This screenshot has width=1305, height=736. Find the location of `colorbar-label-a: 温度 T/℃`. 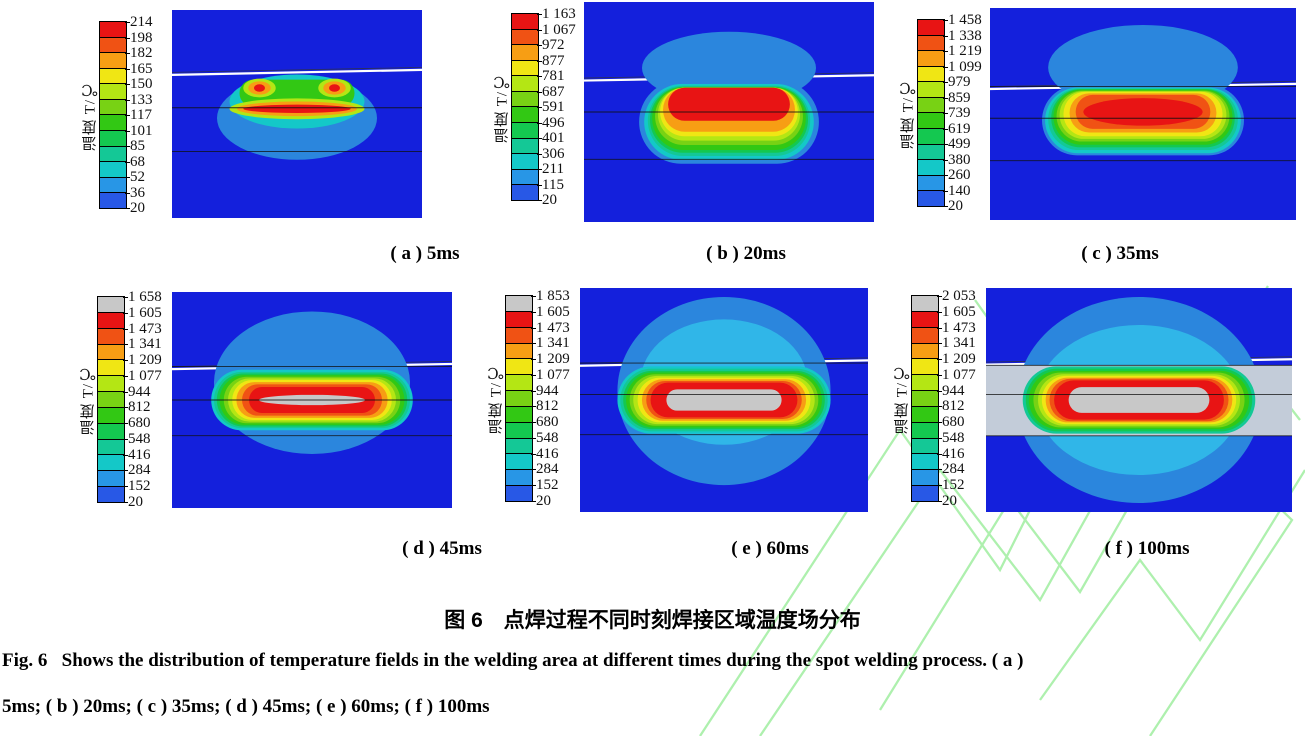

colorbar-label-a: 温度 T/℃ is located at coordinates (90, 115).